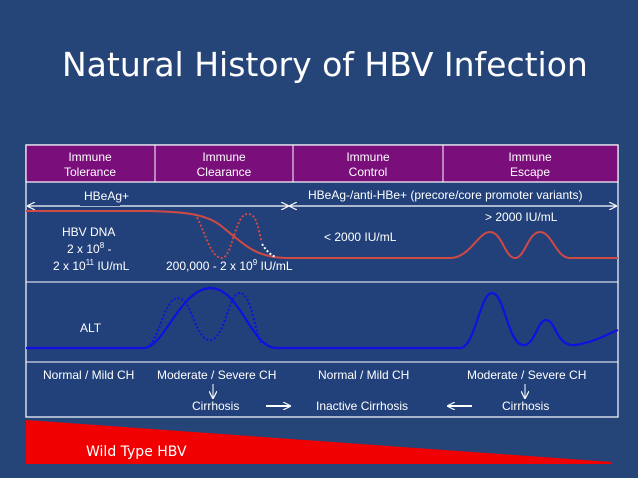 The width and height of the screenshot is (638, 478). I want to click on alt-curve, so click(322, 318).